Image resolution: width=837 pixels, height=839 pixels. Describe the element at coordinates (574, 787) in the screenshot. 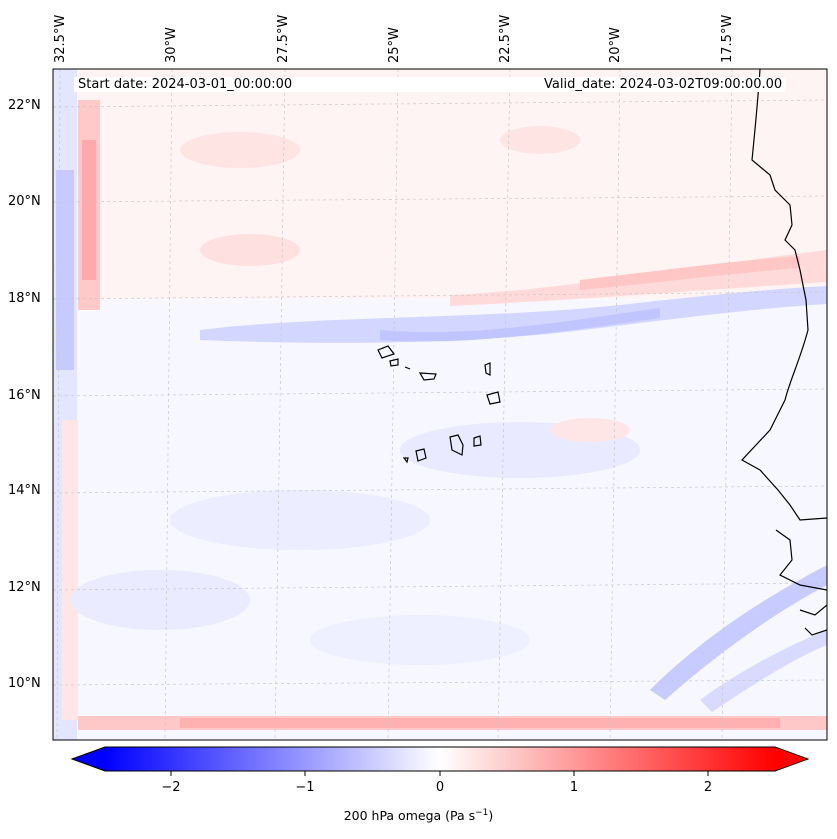

I see `colorbar-tick-label: 1` at that location.